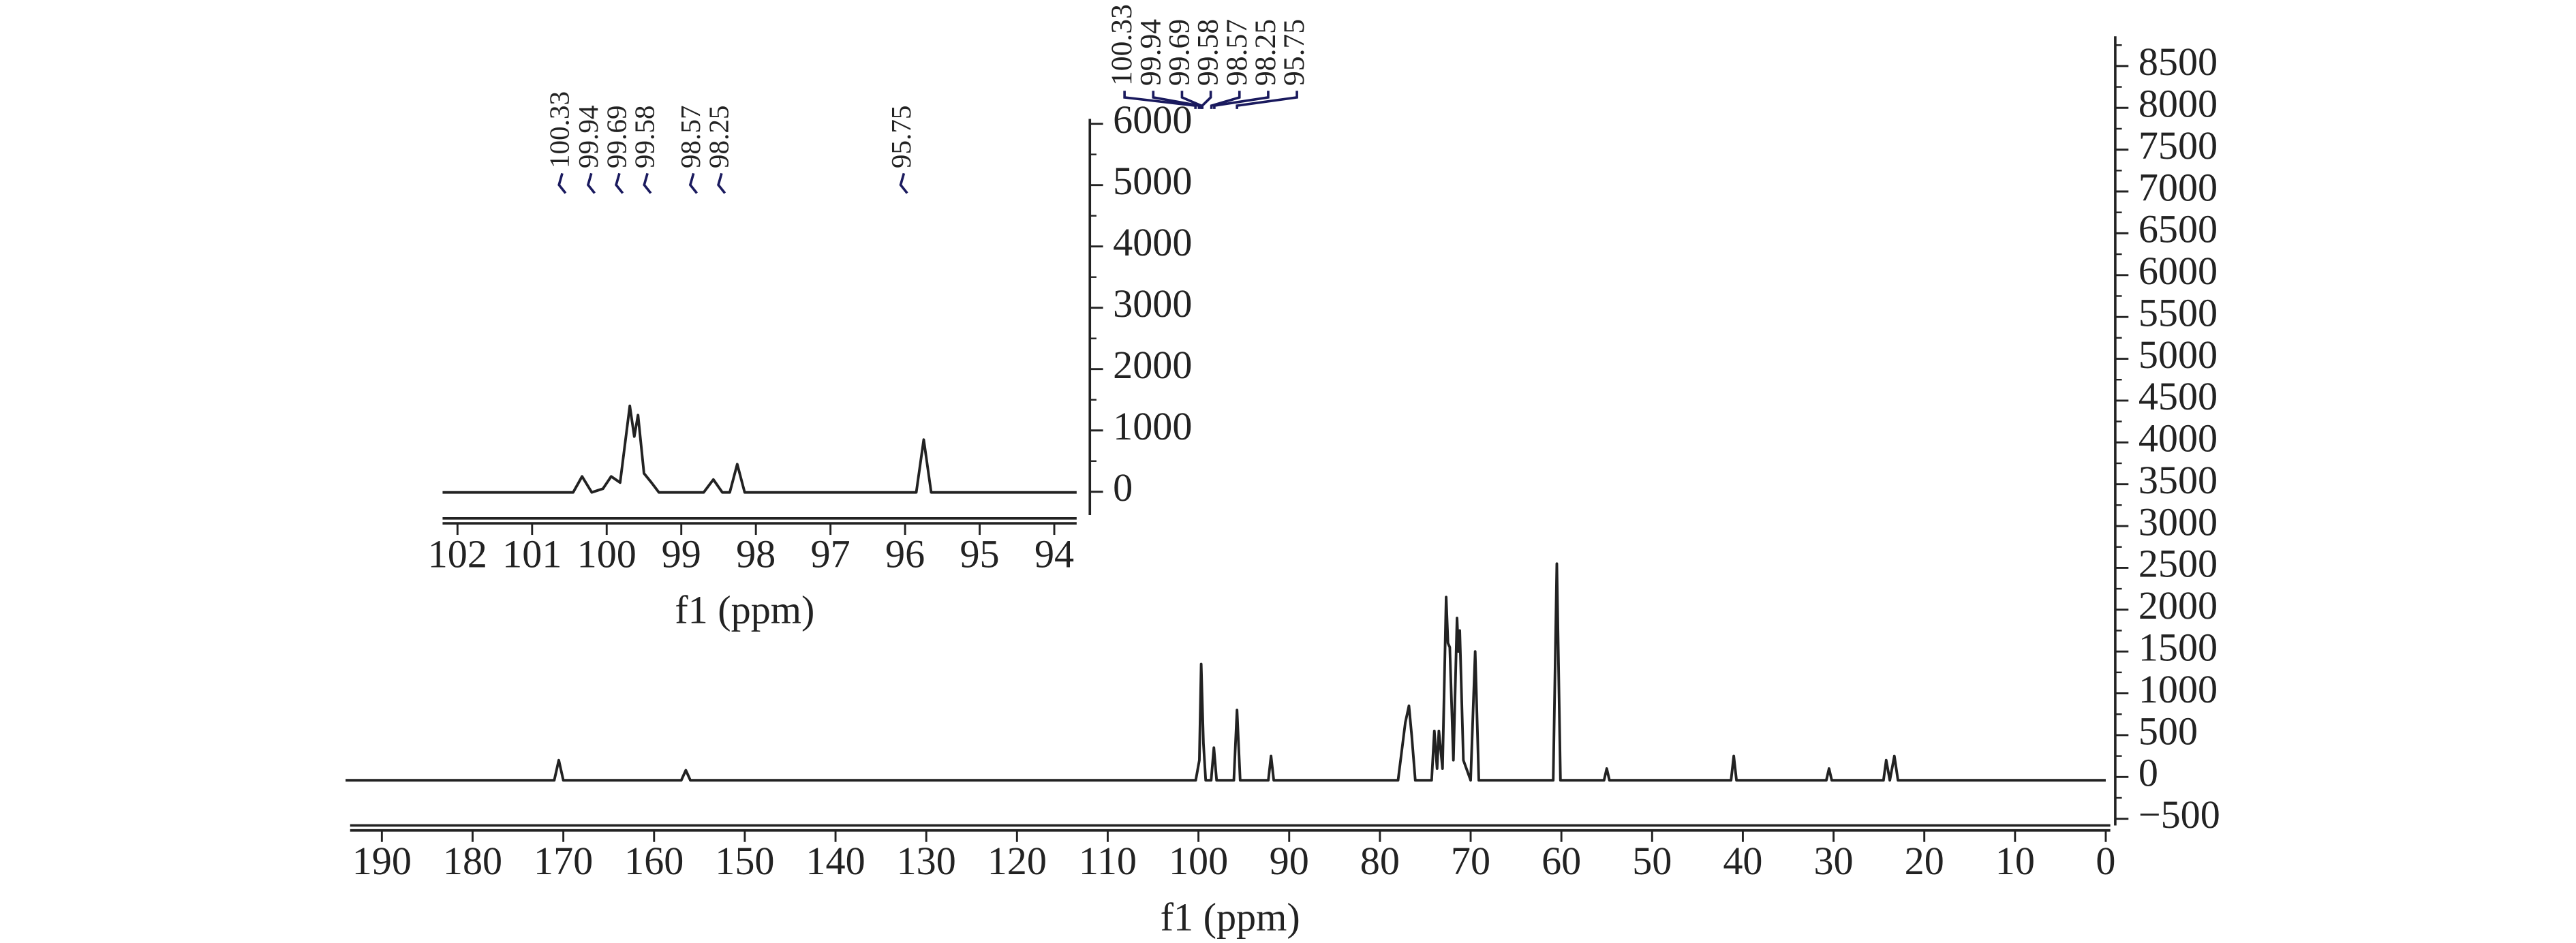 The image size is (2576, 943). I want to click on y-tick-label: 8000, so click(2178, 104).